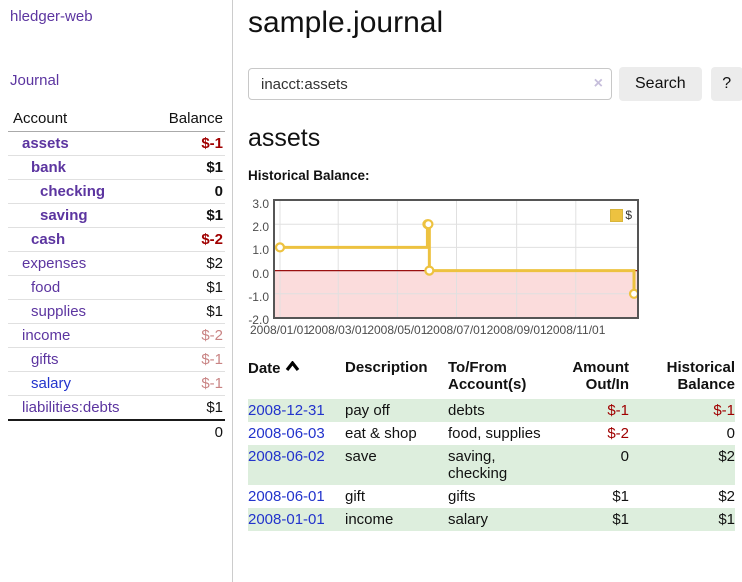  What do you see at coordinates (116, 359) in the screenshot?
I see `account-row: gifts $-1` at bounding box center [116, 359].